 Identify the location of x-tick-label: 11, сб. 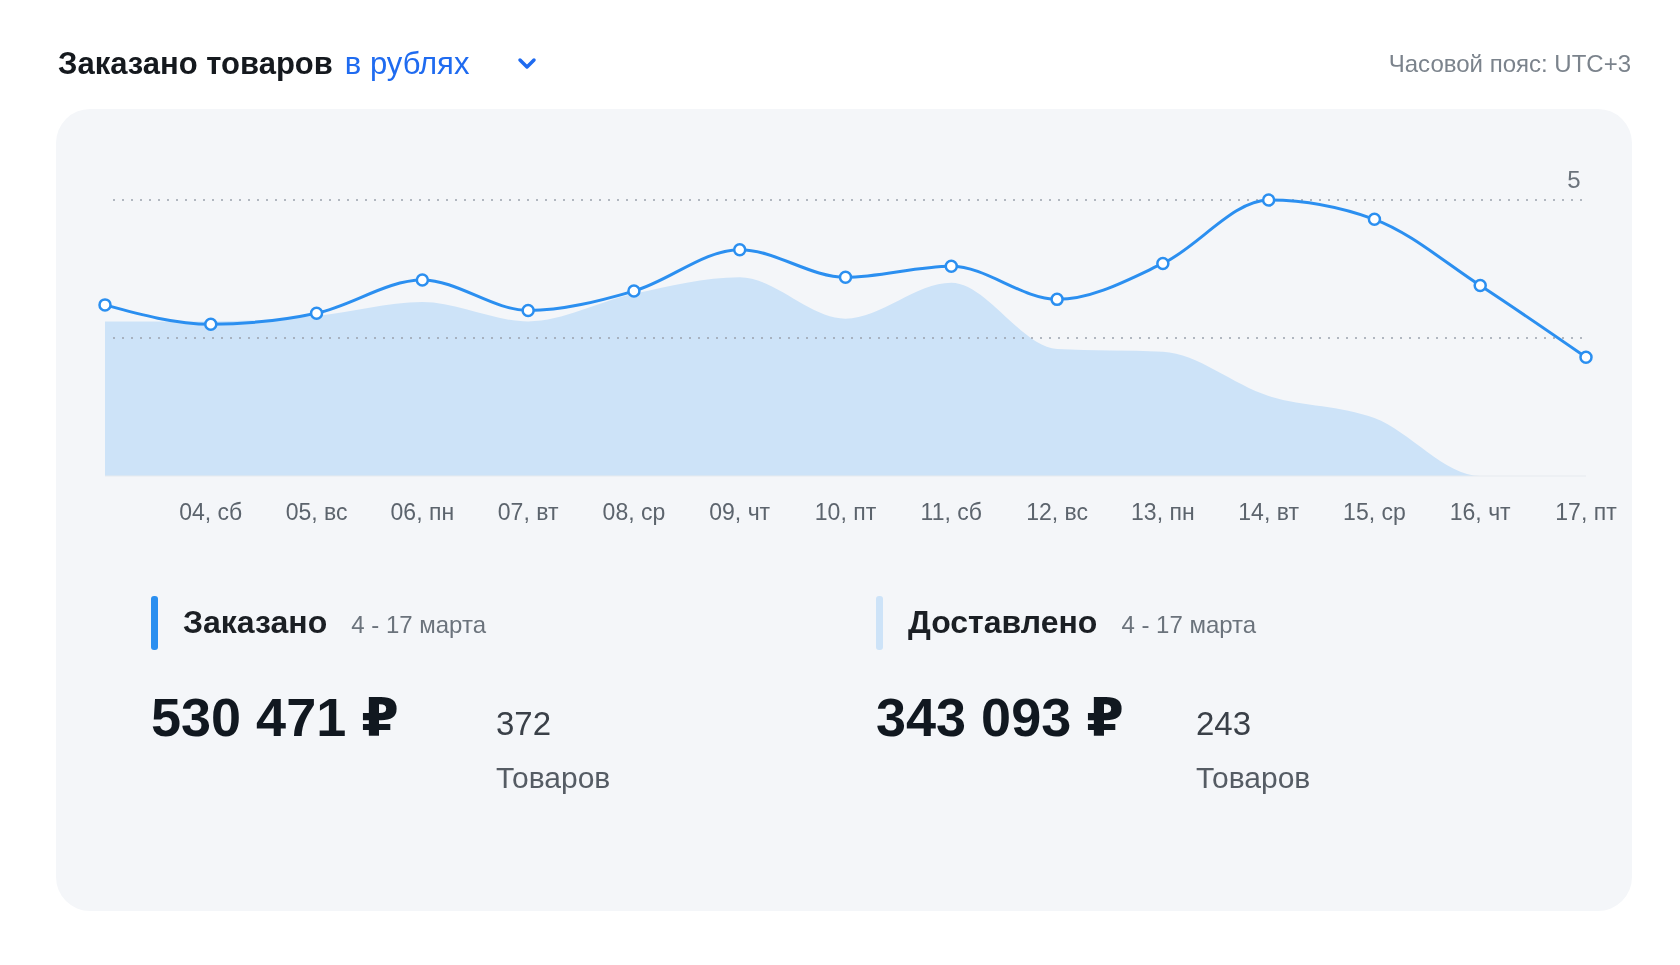
(951, 512).